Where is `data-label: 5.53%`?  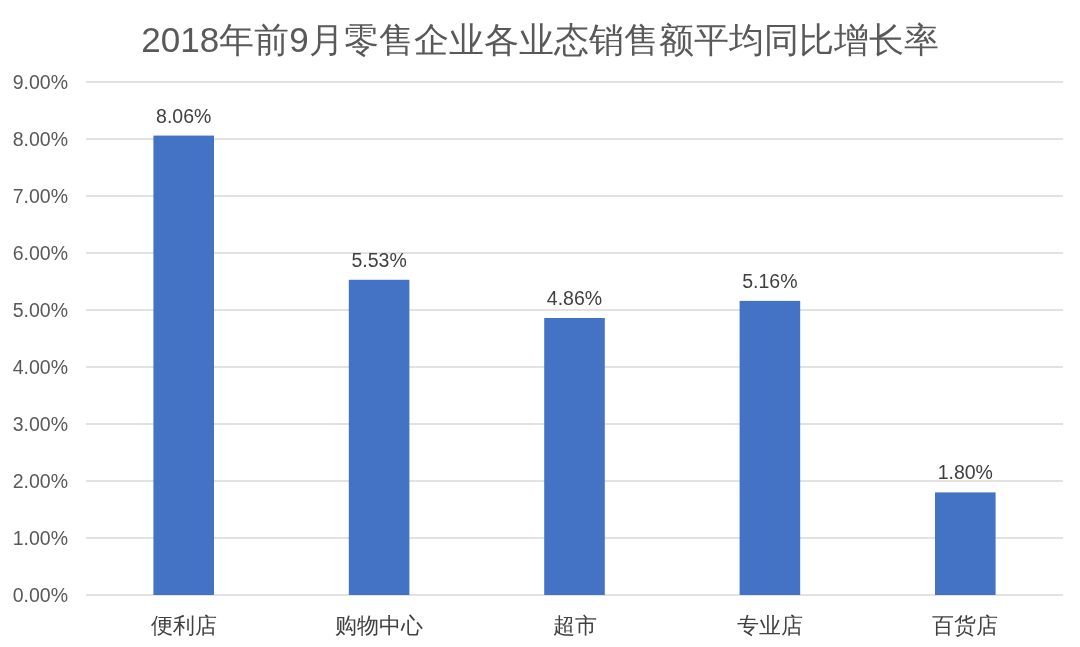 data-label: 5.53% is located at coordinates (379, 259).